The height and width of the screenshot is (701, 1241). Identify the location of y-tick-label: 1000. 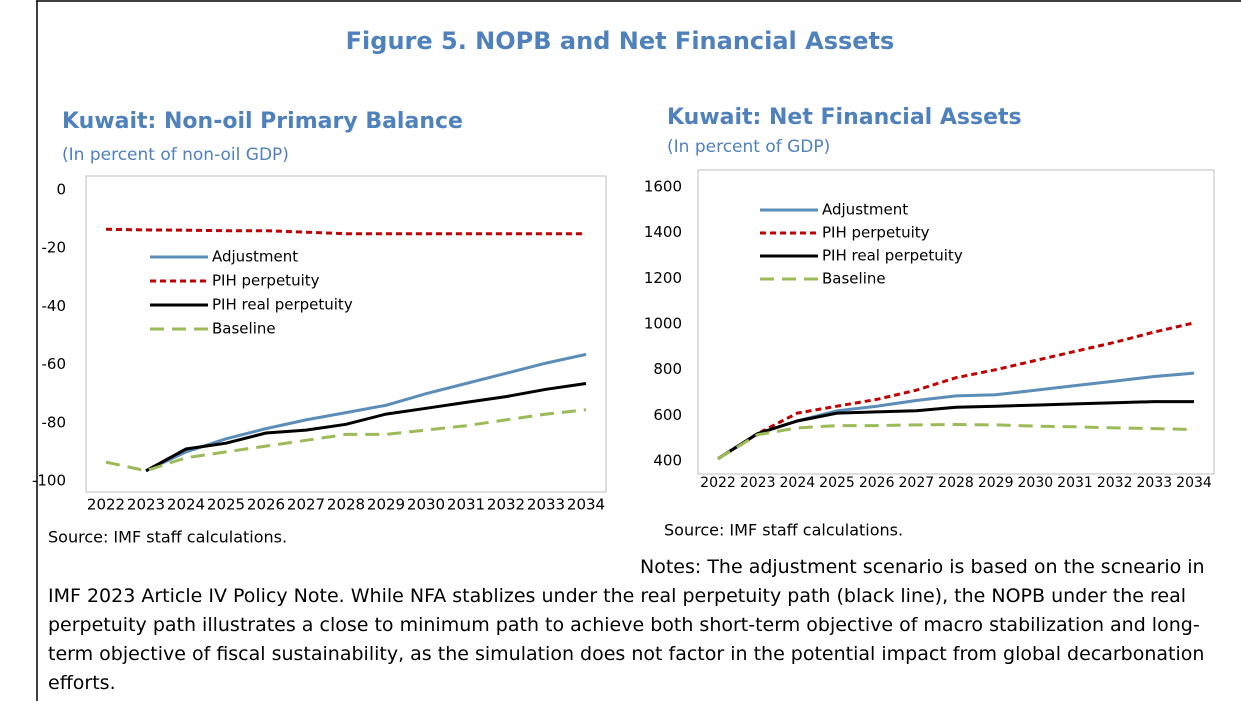
(663, 324).